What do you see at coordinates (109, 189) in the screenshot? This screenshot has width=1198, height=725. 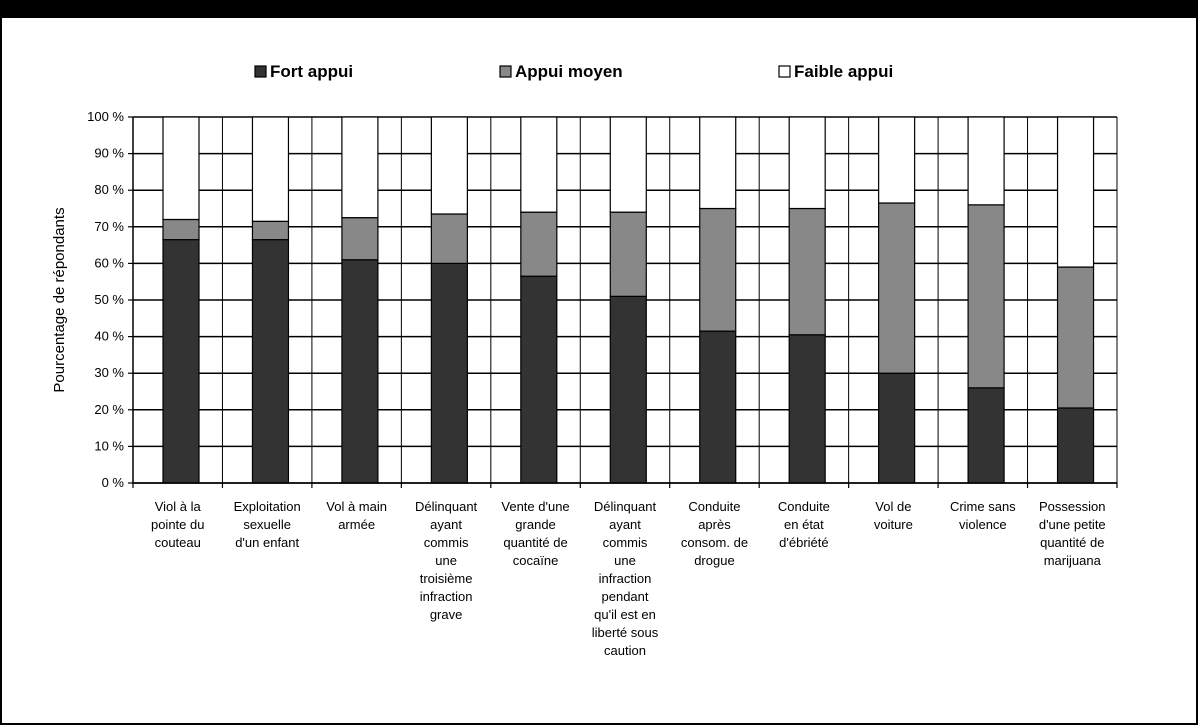 I see `y-tick-label: 80 %` at bounding box center [109, 189].